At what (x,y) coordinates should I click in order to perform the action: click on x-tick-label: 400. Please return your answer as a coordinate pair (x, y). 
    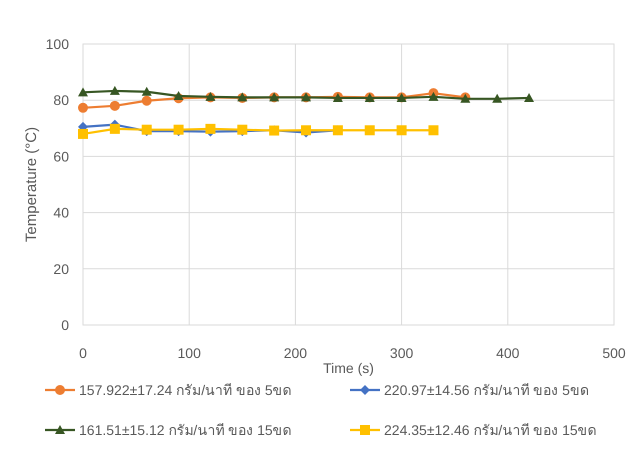
    Looking at the image, I should click on (508, 353).